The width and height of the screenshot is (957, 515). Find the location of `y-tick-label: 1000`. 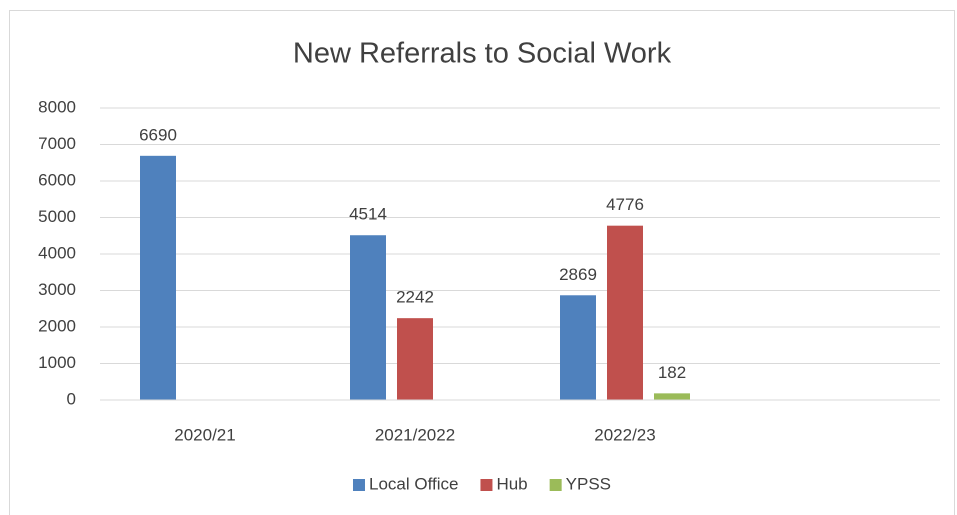

y-tick-label: 1000 is located at coordinates (57, 362).